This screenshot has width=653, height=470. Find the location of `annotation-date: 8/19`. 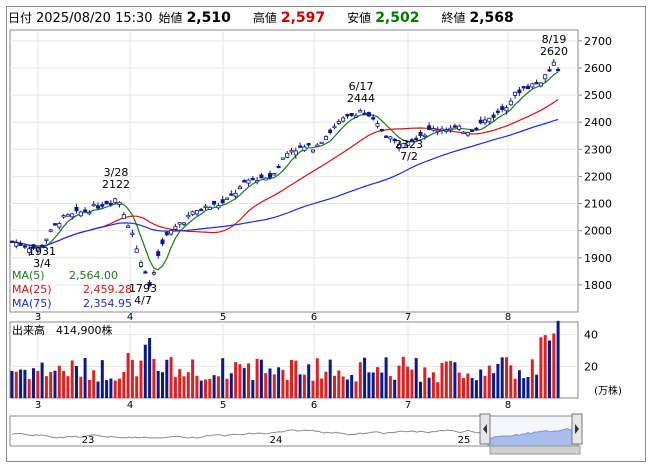

annotation-date: 8/19 is located at coordinates (554, 39).